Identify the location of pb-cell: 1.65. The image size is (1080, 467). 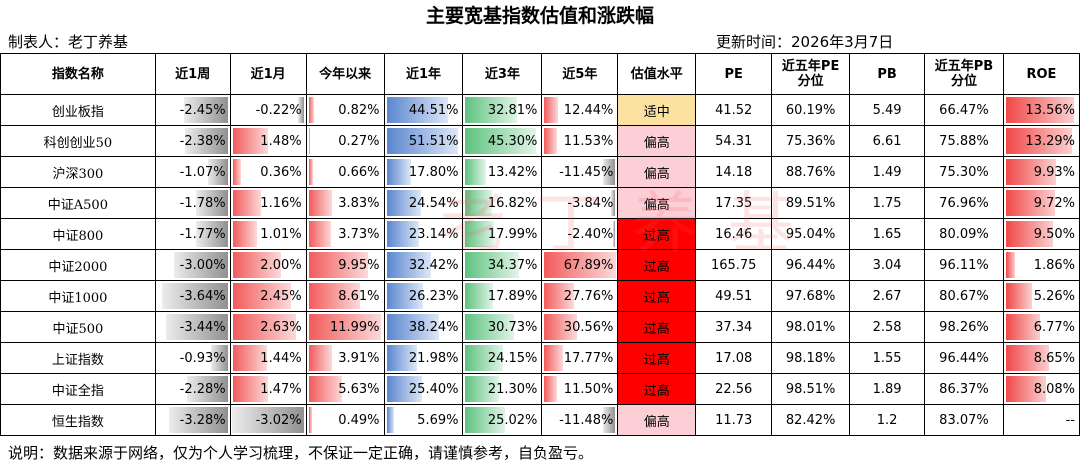
(887, 234).